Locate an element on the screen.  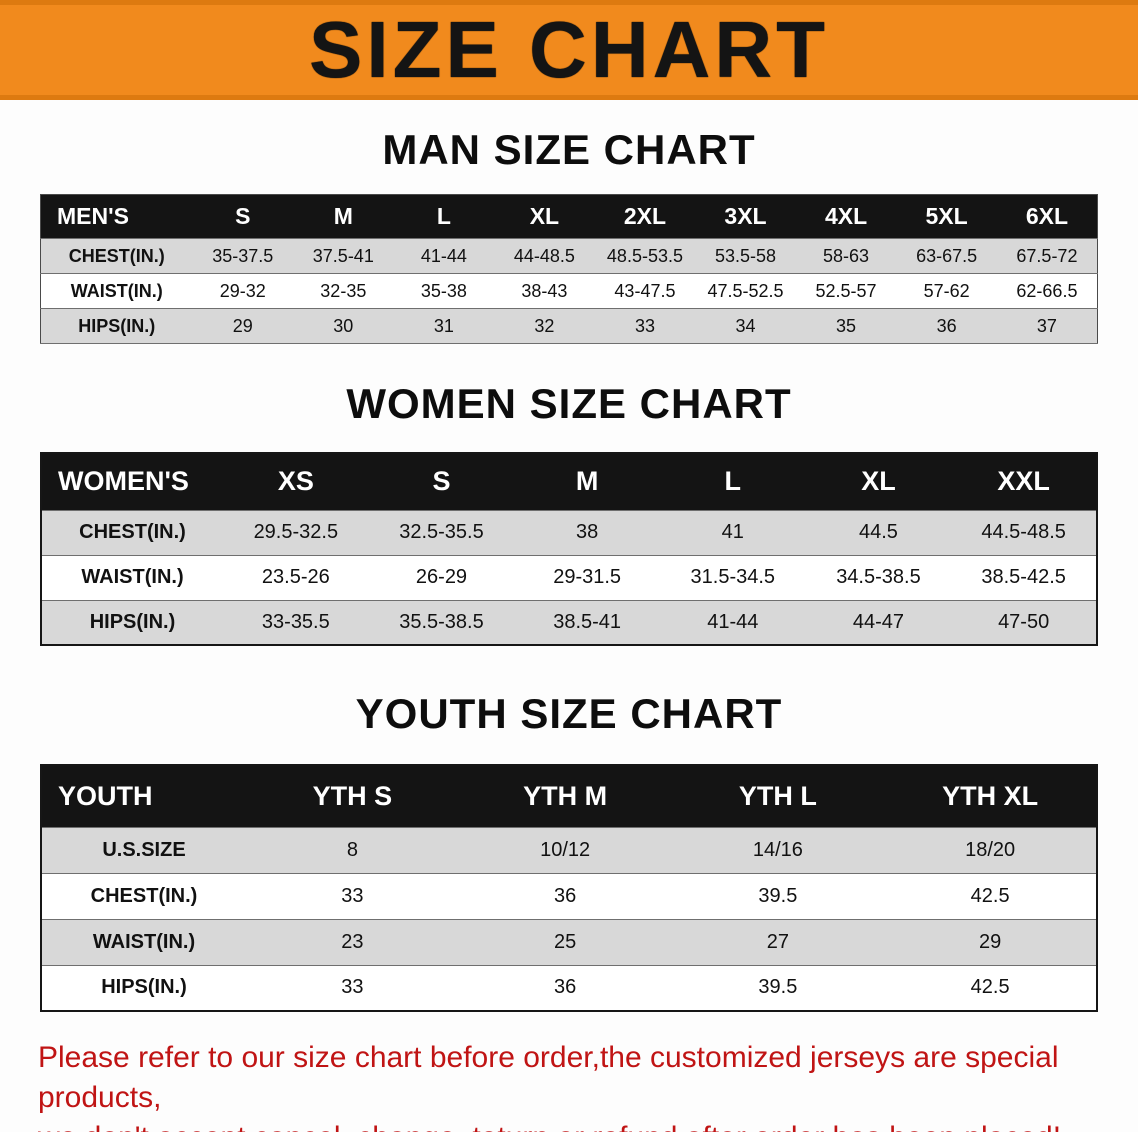
measurement-value: 44-48.5 is located at coordinates (544, 256).